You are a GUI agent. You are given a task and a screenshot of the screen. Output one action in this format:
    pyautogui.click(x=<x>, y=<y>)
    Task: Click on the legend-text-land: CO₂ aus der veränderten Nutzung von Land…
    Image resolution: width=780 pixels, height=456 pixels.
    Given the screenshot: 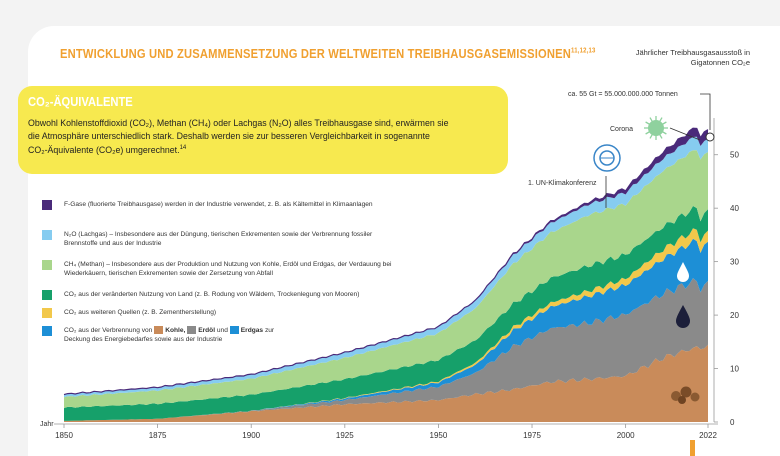 What is the action you would take?
    pyautogui.click(x=212, y=294)
    